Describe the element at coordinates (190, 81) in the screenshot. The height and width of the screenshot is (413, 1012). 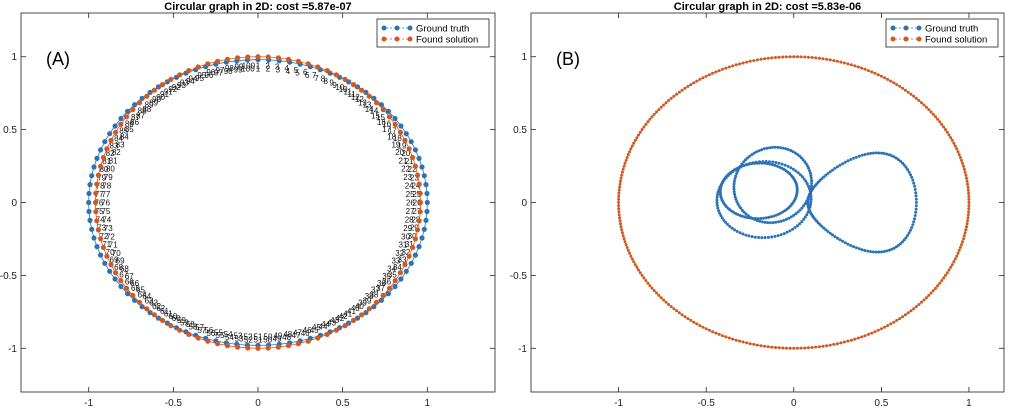
I see `point-label: 94` at that location.